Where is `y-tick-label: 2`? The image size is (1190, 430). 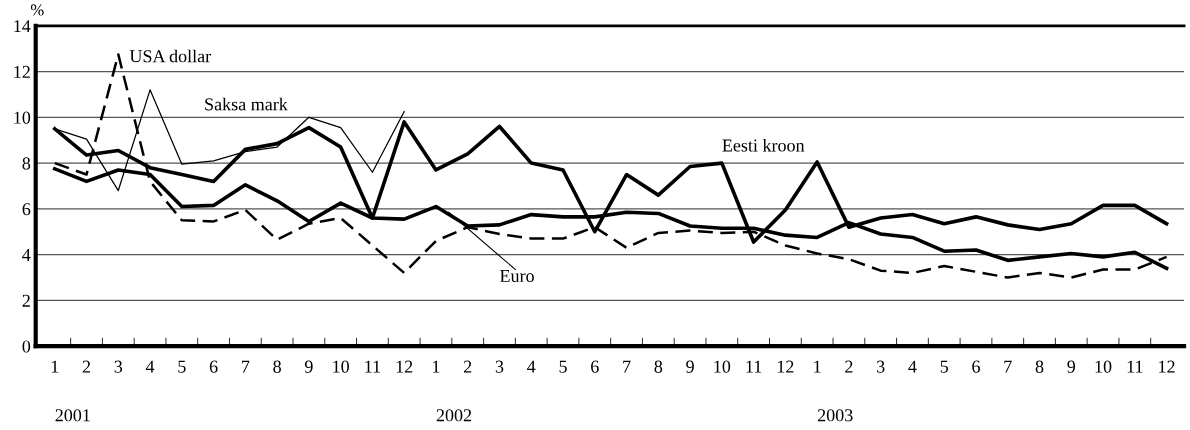 y-tick-label: 2 is located at coordinates (26, 300).